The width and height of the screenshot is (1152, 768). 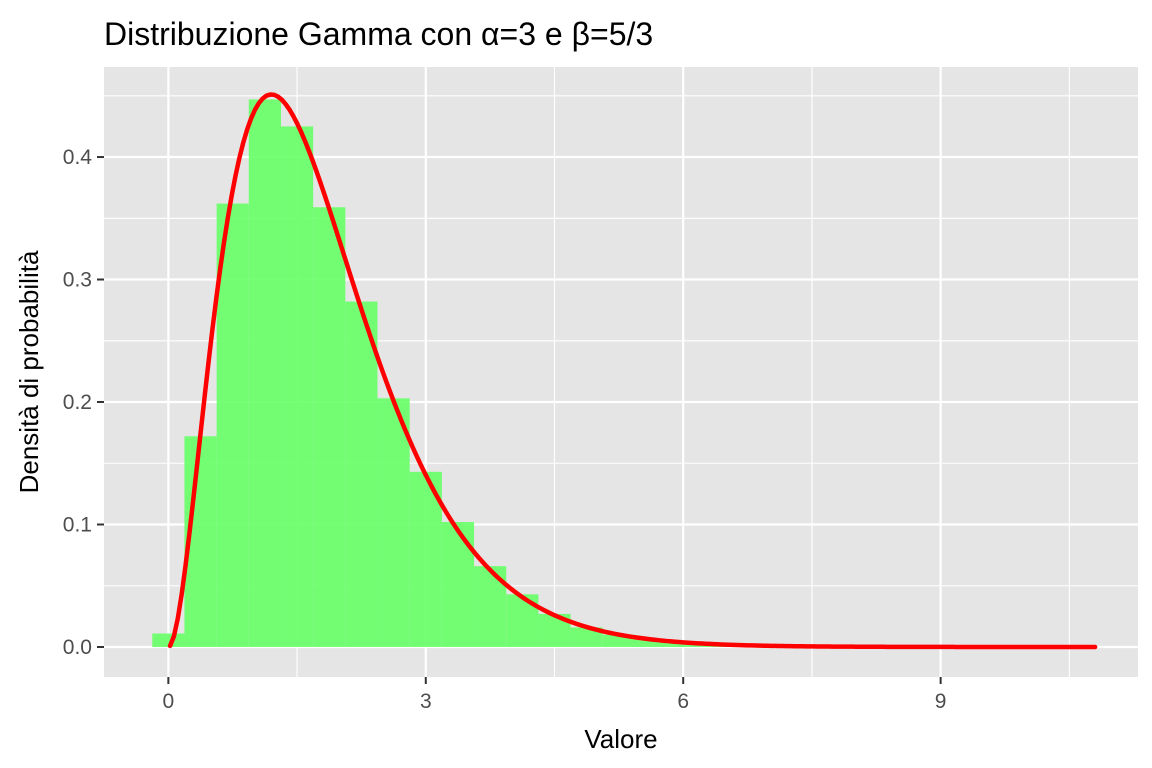 I want to click on x-axis-title: Valore, so click(x=620, y=739).